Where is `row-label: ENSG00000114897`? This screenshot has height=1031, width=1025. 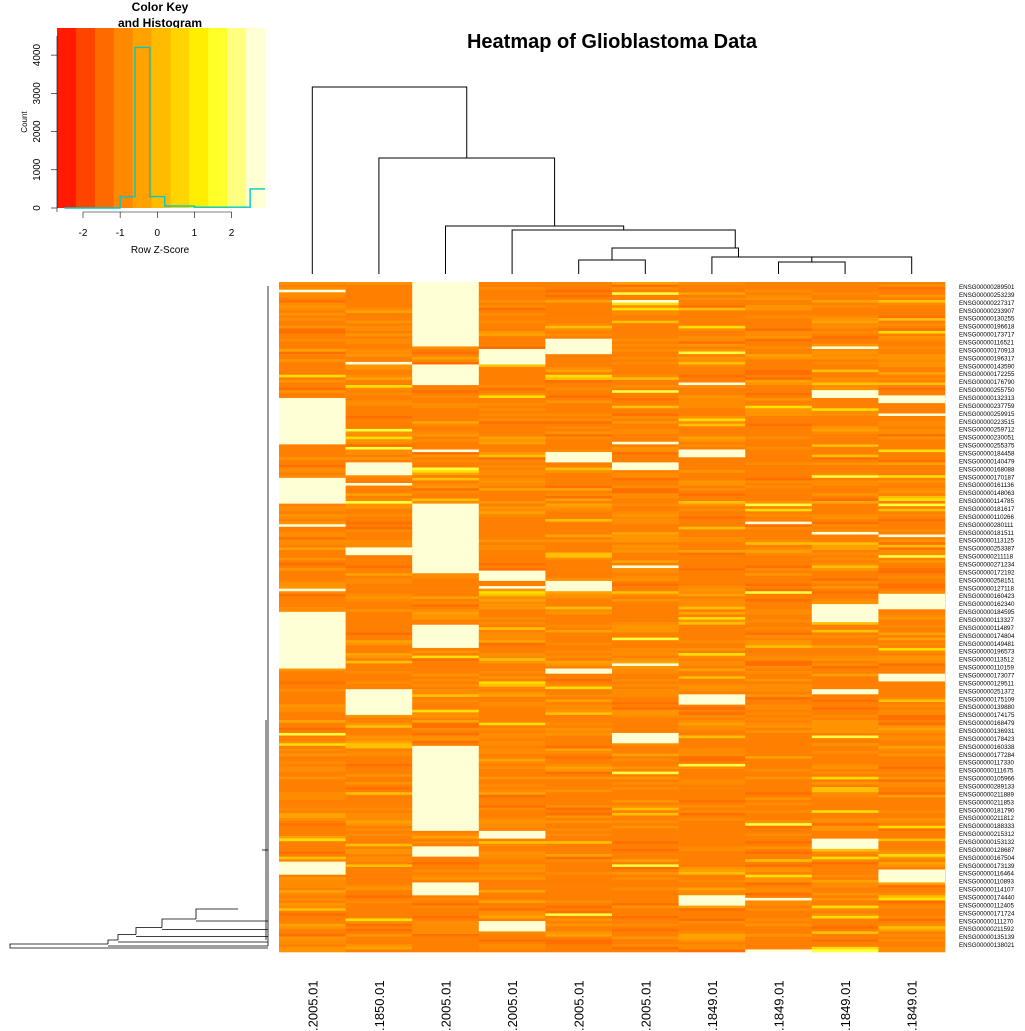 row-label: ENSG00000114897 is located at coordinates (986, 628).